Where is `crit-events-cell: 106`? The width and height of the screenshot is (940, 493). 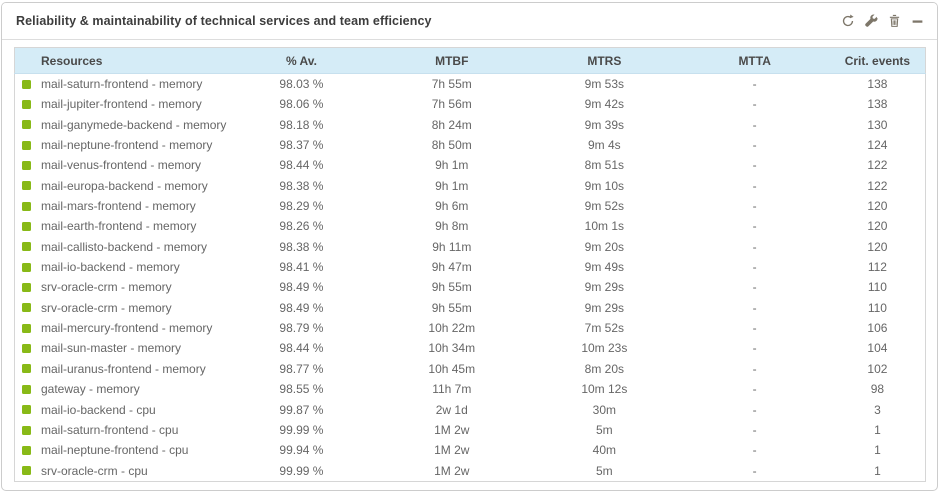
crit-events-cell: 106 is located at coordinates (877, 328).